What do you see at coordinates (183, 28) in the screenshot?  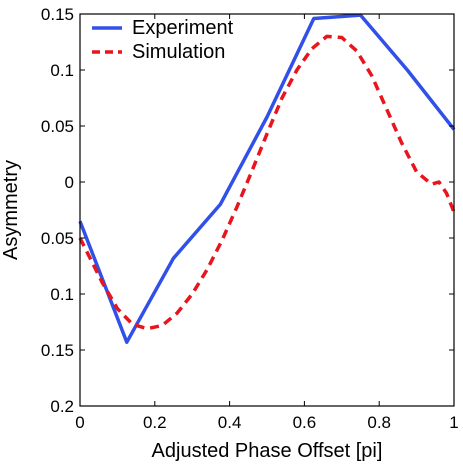 I see `legend-label-experiment: Experiment` at bounding box center [183, 28].